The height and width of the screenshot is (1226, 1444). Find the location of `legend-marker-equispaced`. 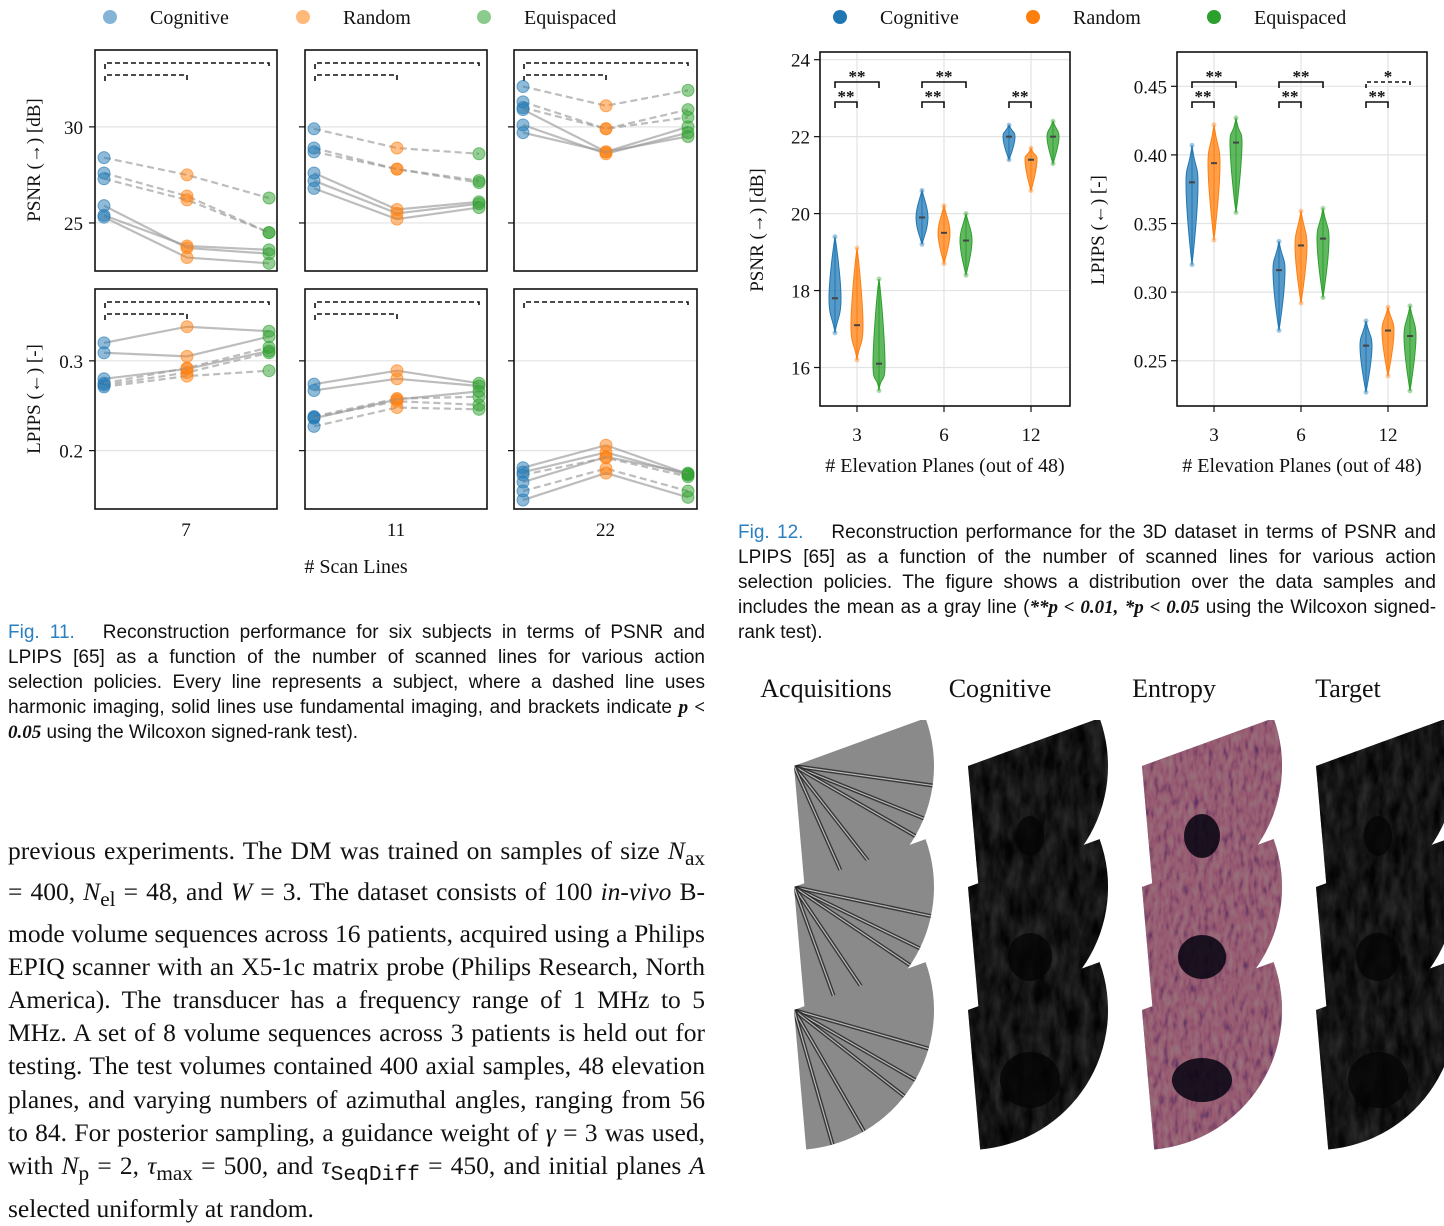

legend-marker-equispaced is located at coordinates (484, 17).